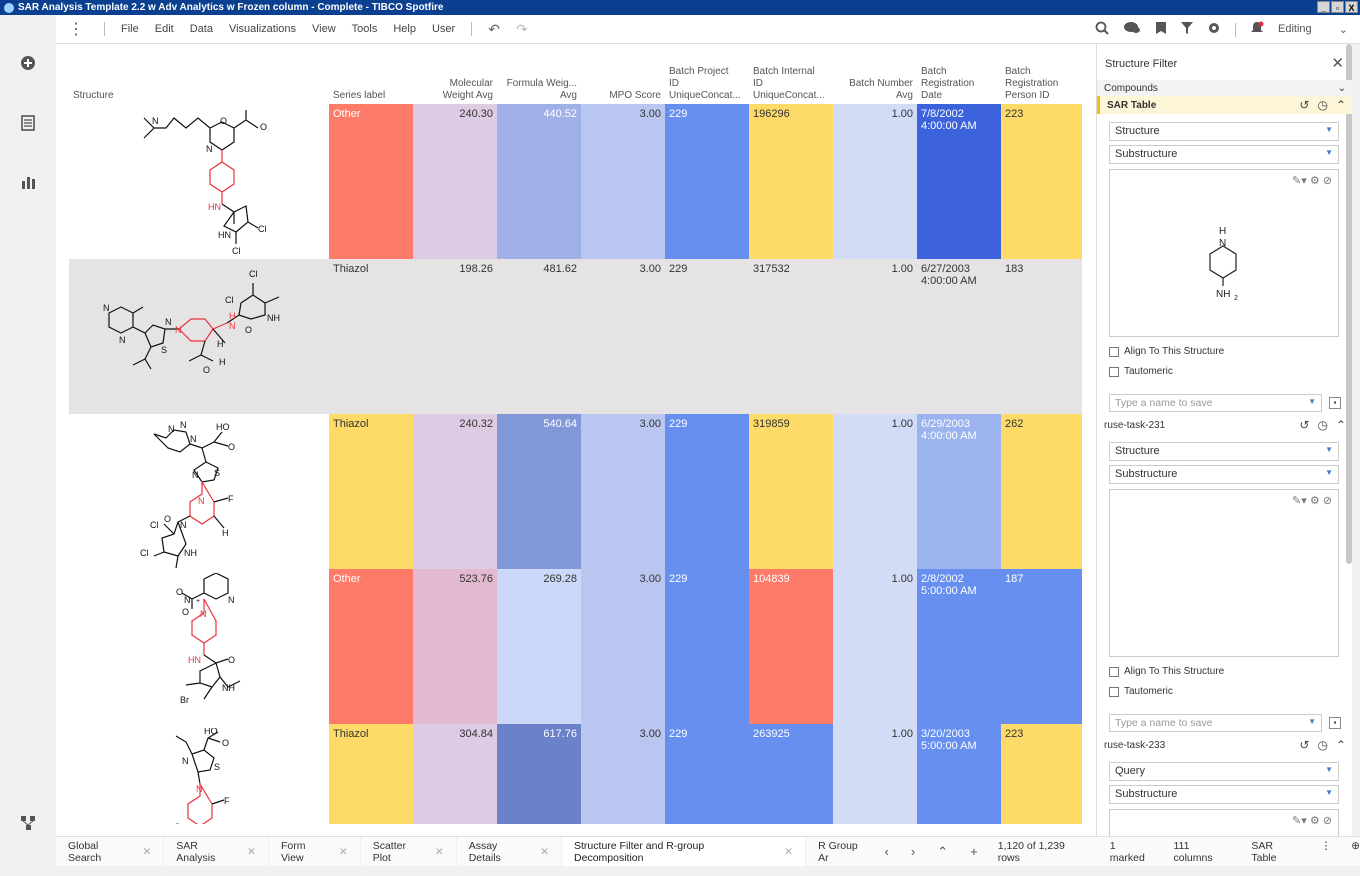 The width and height of the screenshot is (1360, 876). Describe the element at coordinates (1337, 63) in the screenshot. I see `close-icon: ✕` at that location.